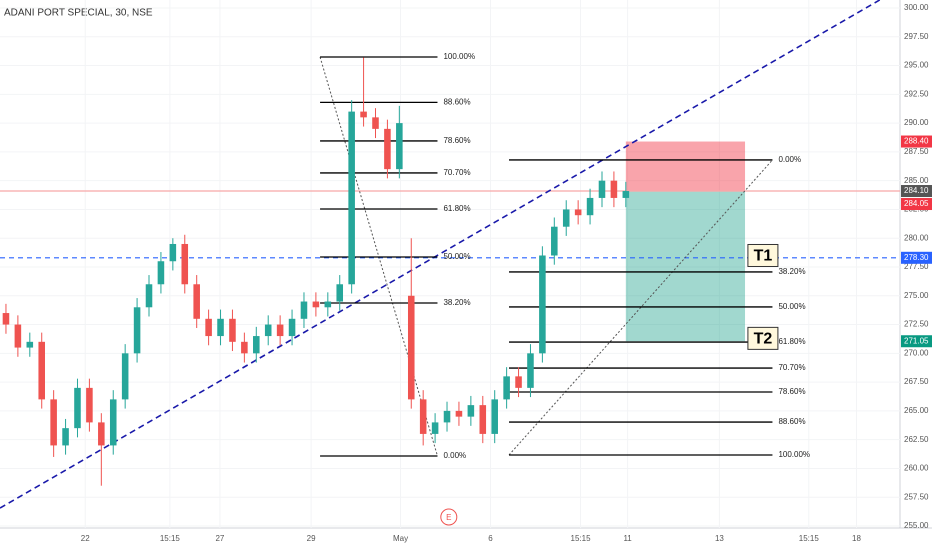 Image resolution: width=932 pixels, height=550 pixels. I want to click on y-tick-label: 262.50, so click(916, 439).